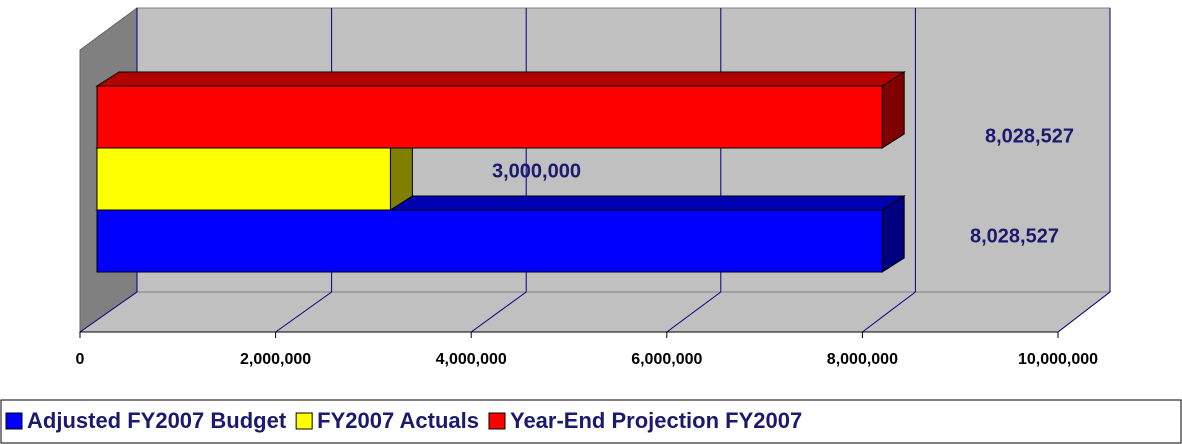 Image resolution: width=1182 pixels, height=444 pixels. What do you see at coordinates (1058, 359) in the screenshot?
I see `x-tick-label: 10,000,000` at bounding box center [1058, 359].